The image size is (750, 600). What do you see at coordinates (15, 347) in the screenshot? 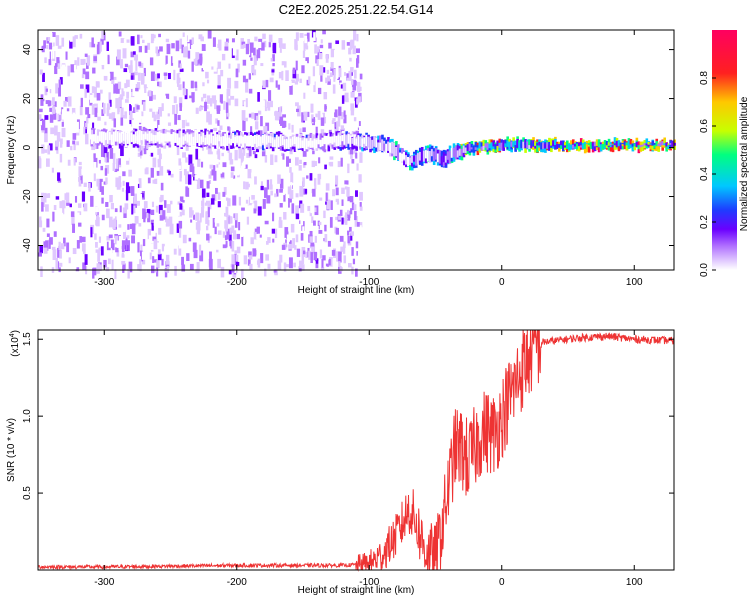
I see `snr-multiplier-base: (x10` at bounding box center [15, 347].